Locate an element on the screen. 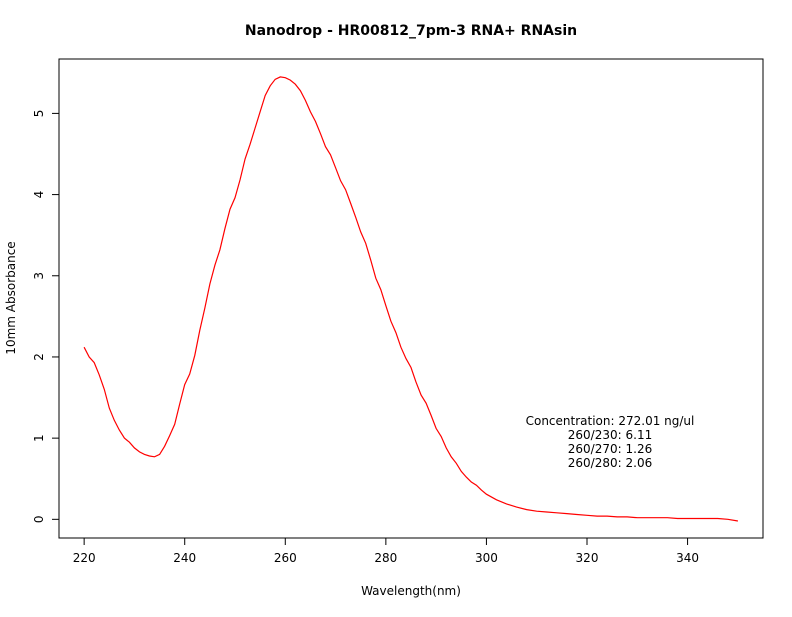 Image resolution: width=792 pixels, height=617 pixels. x-tick-label: 240 is located at coordinates (184, 558).